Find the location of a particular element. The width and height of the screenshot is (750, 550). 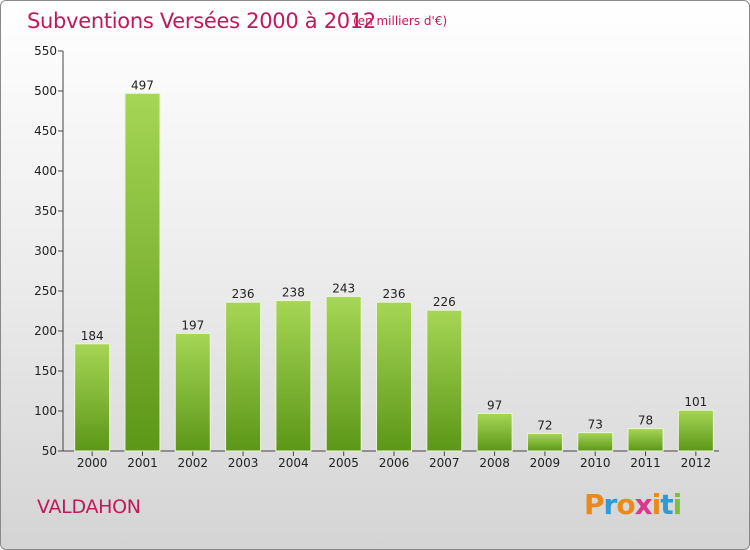

bar-value-label: 243 is located at coordinates (343, 289).